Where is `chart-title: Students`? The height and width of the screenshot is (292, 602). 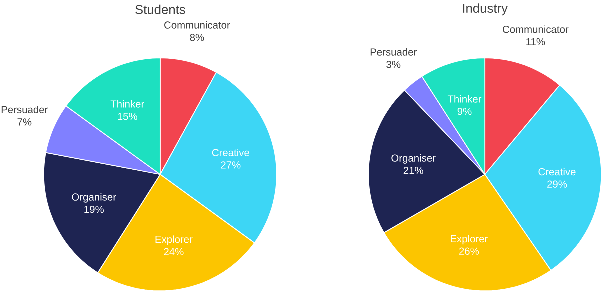
chart-title: Students is located at coordinates (161, 10).